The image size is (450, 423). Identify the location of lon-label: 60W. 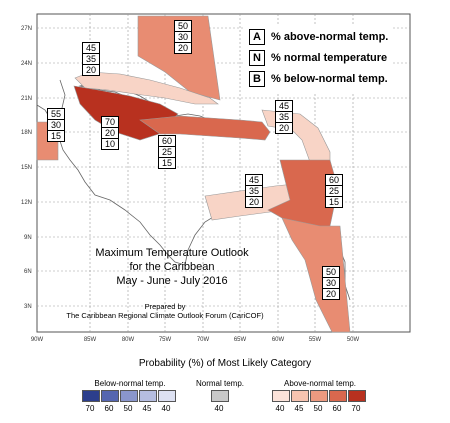
(278, 340).